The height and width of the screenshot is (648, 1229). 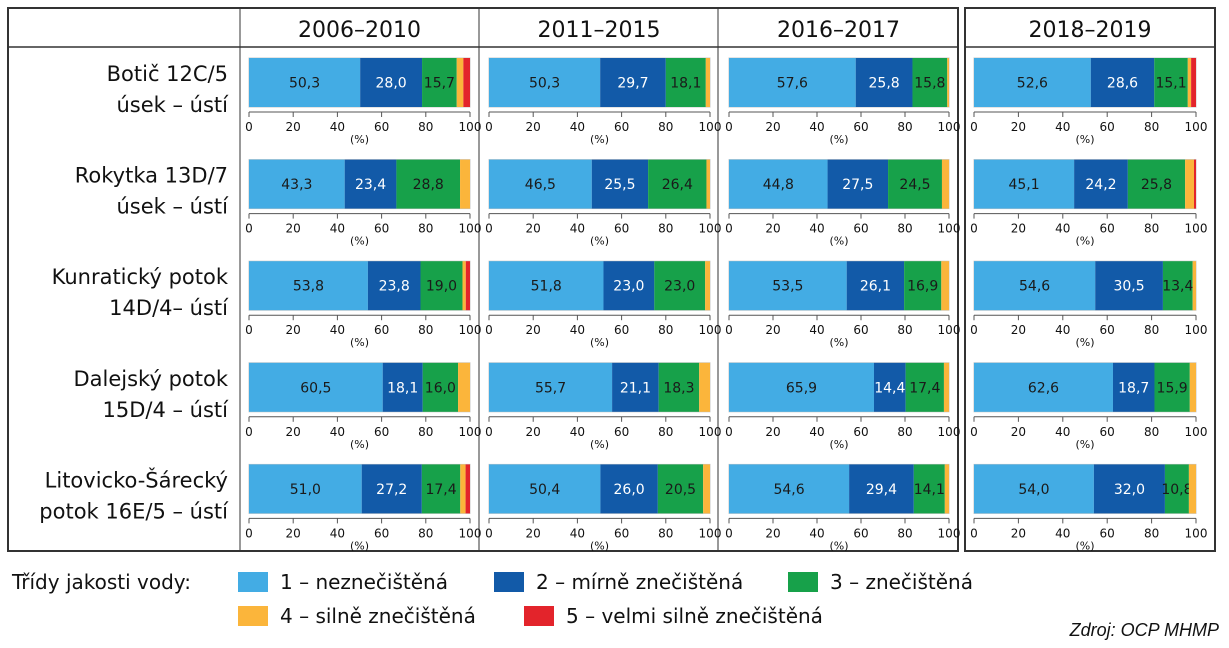 What do you see at coordinates (792, 84) in the screenshot?
I see `data-label-r1-p3-class-1: 57,6` at bounding box center [792, 84].